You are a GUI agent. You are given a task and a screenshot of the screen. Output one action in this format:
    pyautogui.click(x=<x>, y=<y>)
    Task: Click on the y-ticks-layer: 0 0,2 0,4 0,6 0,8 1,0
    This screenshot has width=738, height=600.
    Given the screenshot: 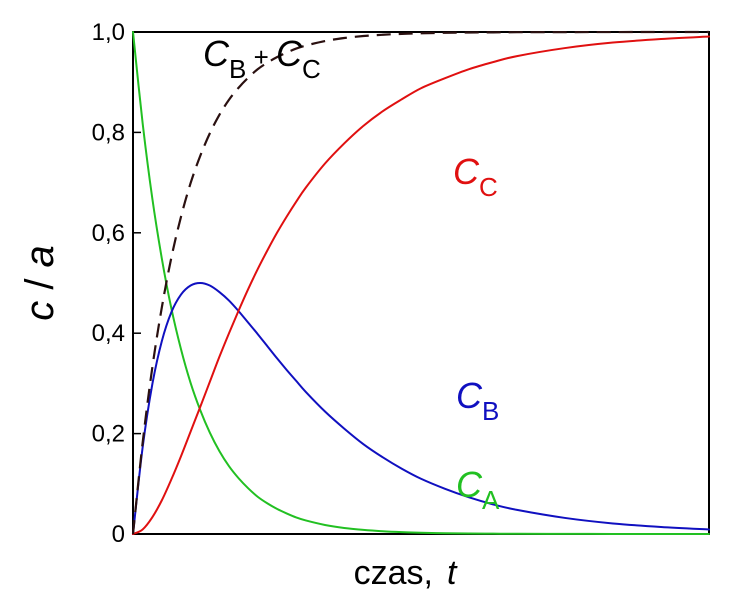 What is the action you would take?
    pyautogui.click(x=116, y=283)
    